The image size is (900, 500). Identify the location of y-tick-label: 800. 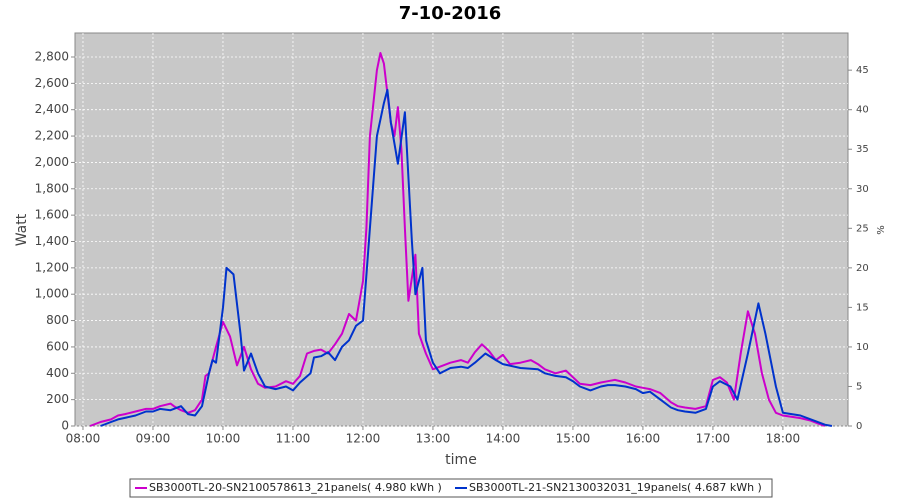
(57, 320).